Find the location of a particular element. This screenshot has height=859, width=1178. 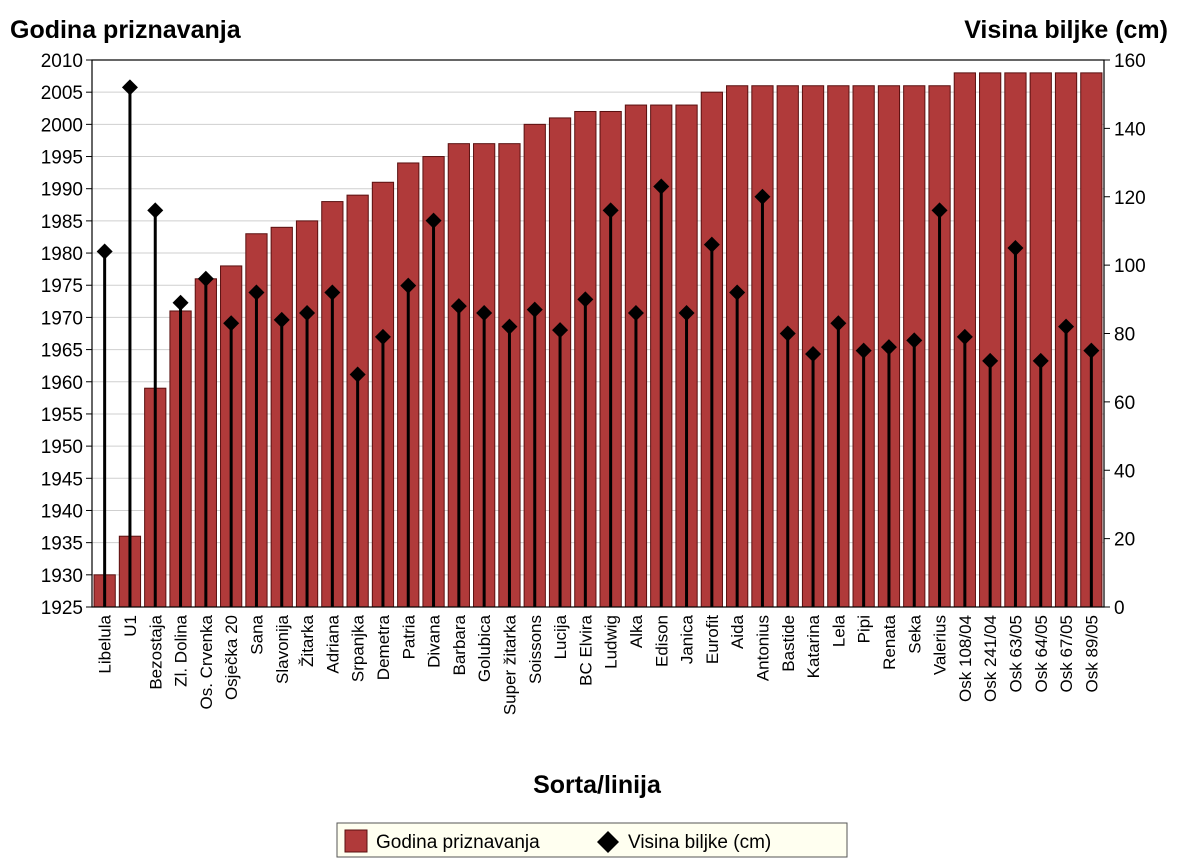

category-label: Golubica is located at coordinates (484, 648).